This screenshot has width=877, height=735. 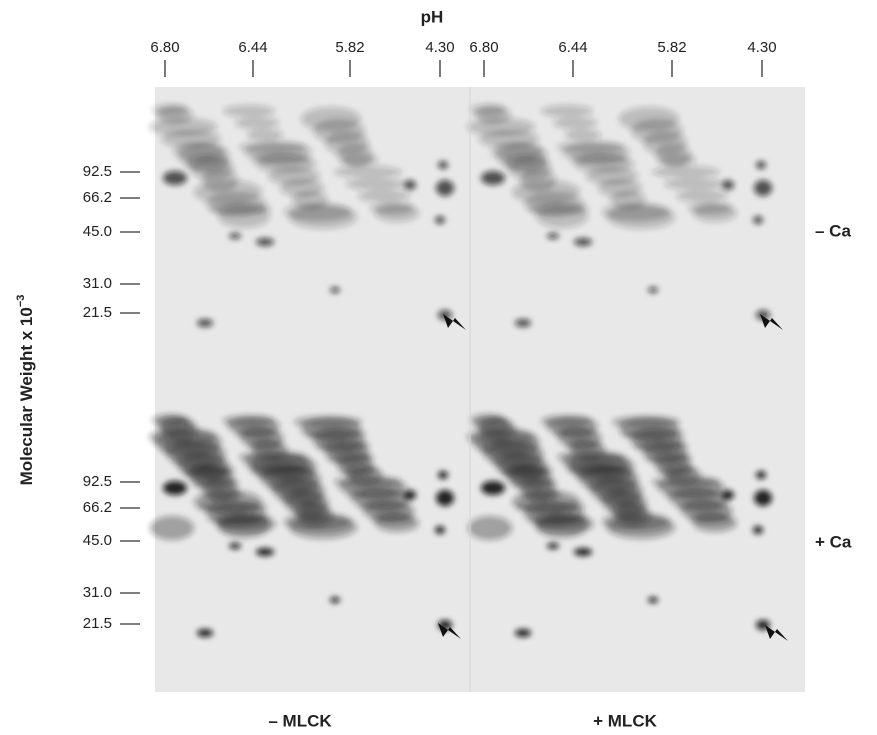 I want to click on mw-title-exponent: −3, so click(x=21, y=301).